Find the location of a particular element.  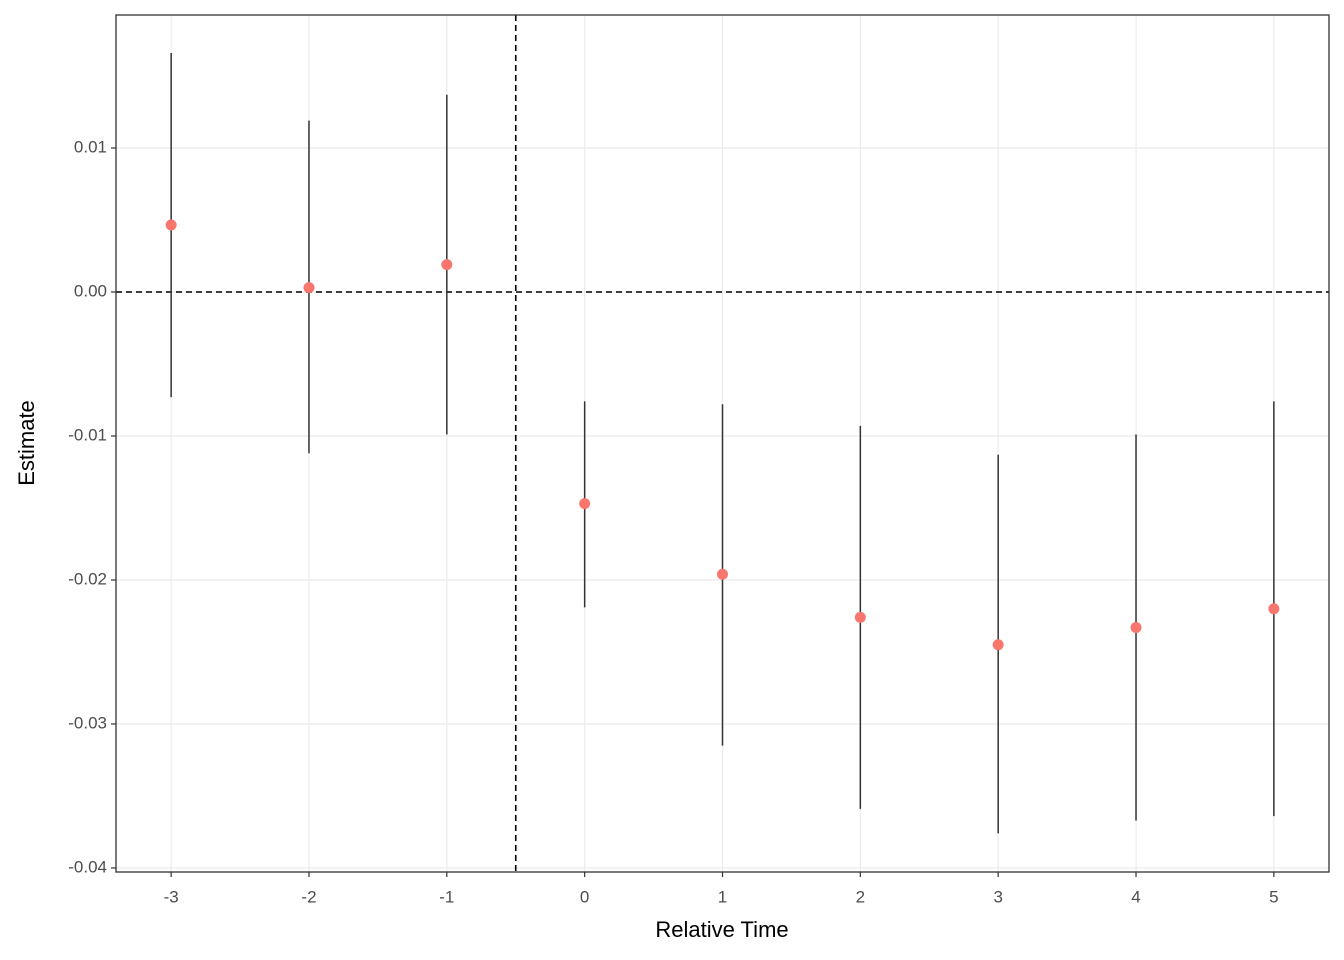

y-axis-title: Estimate is located at coordinates (26, 443).